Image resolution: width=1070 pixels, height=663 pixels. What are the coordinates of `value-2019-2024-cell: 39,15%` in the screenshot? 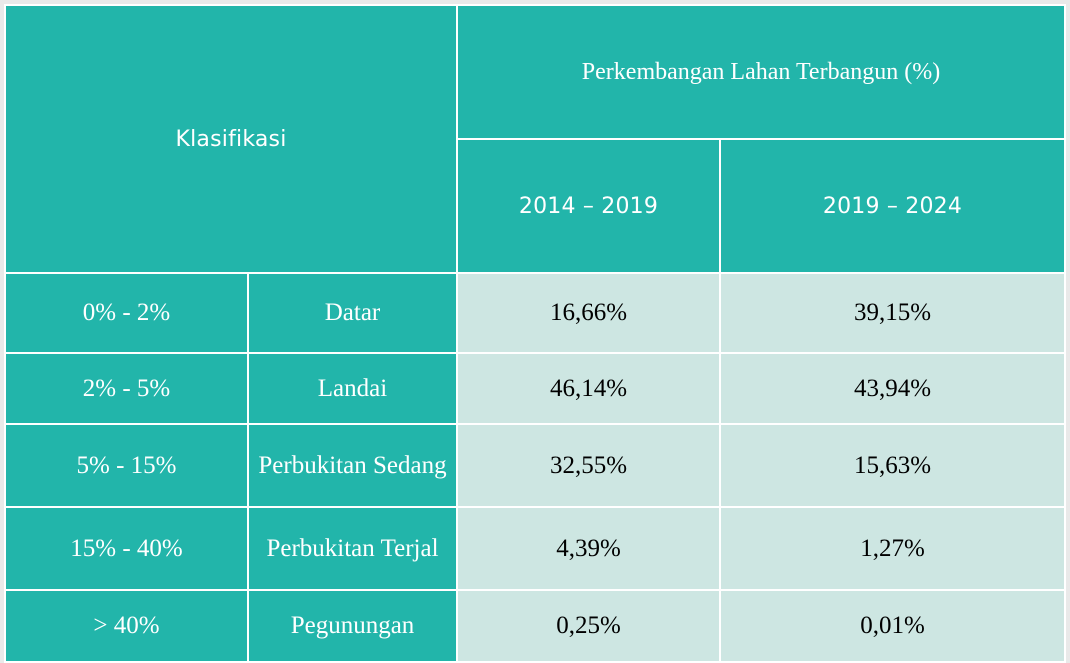 It's located at (892, 313).